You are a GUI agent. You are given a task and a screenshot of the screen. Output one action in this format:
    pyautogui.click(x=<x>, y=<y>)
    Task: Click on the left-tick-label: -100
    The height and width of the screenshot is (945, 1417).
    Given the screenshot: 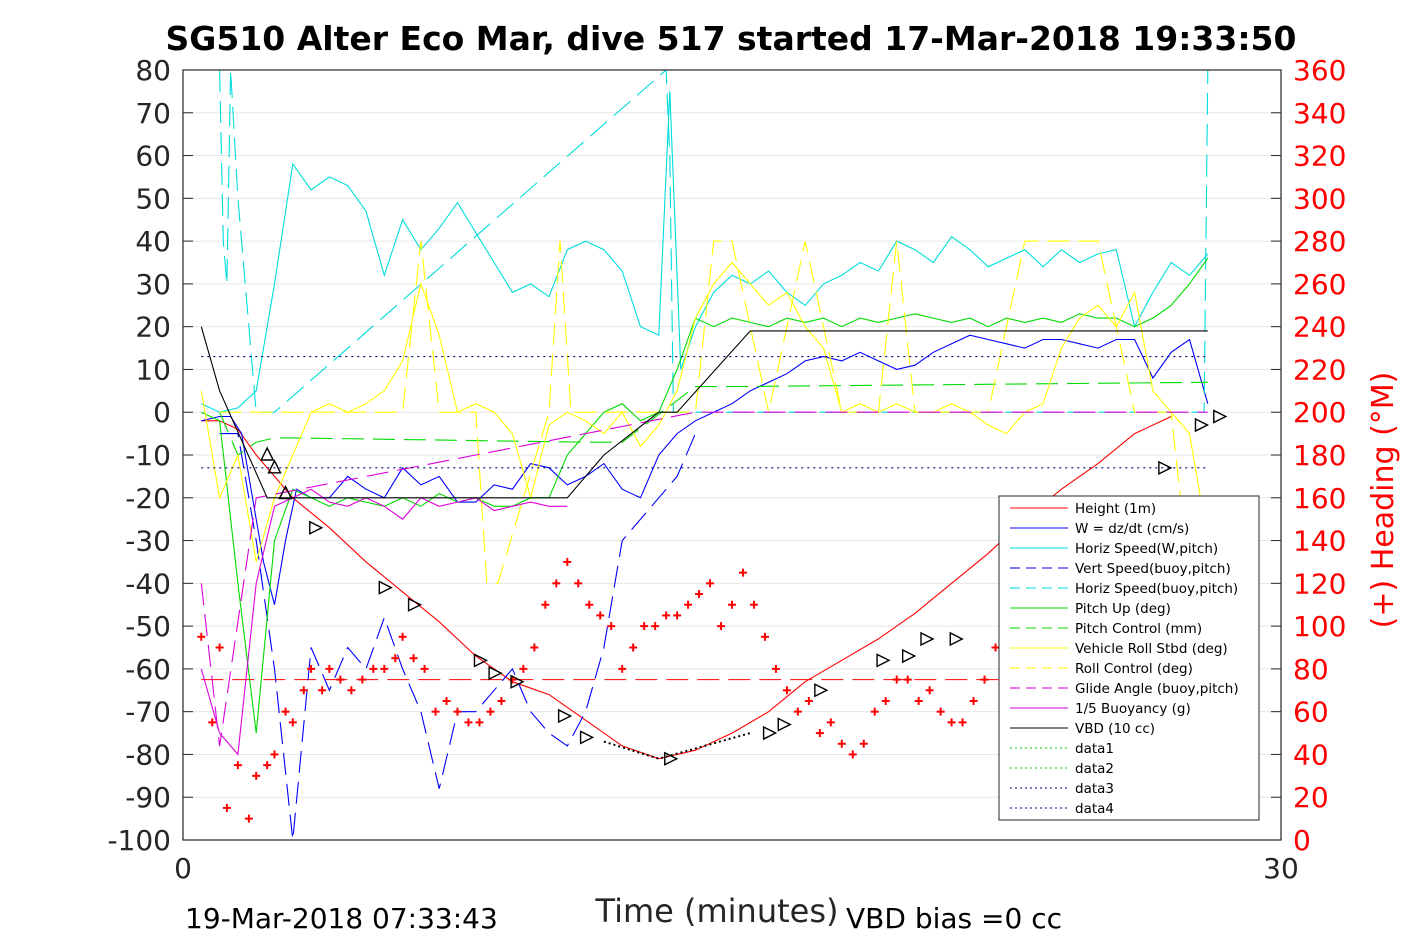 What is the action you would take?
    pyautogui.click(x=139, y=840)
    